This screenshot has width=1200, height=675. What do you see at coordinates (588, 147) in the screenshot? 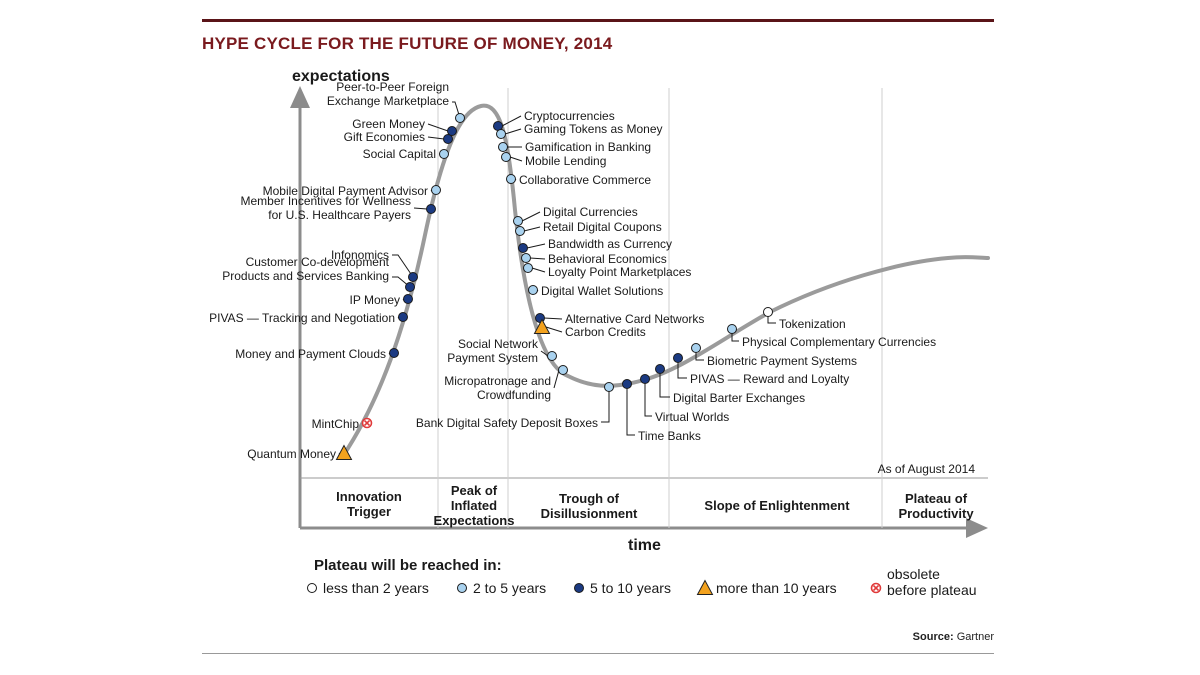
I see `label-gamification-in-banking: Gamification in Banking` at bounding box center [588, 147].